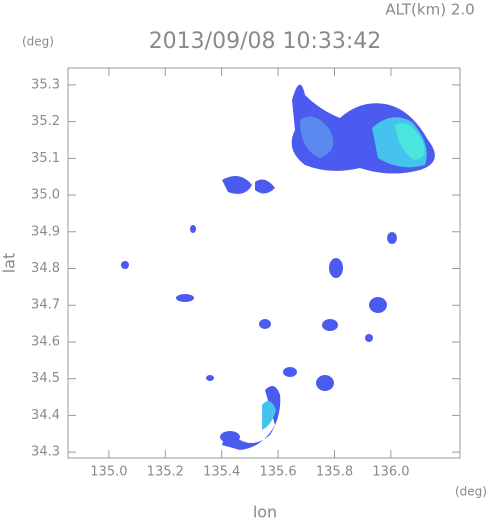 This screenshot has height=525, width=491. Describe the element at coordinates (9, 263) in the screenshot. I see `y-axis-label: lat` at that location.